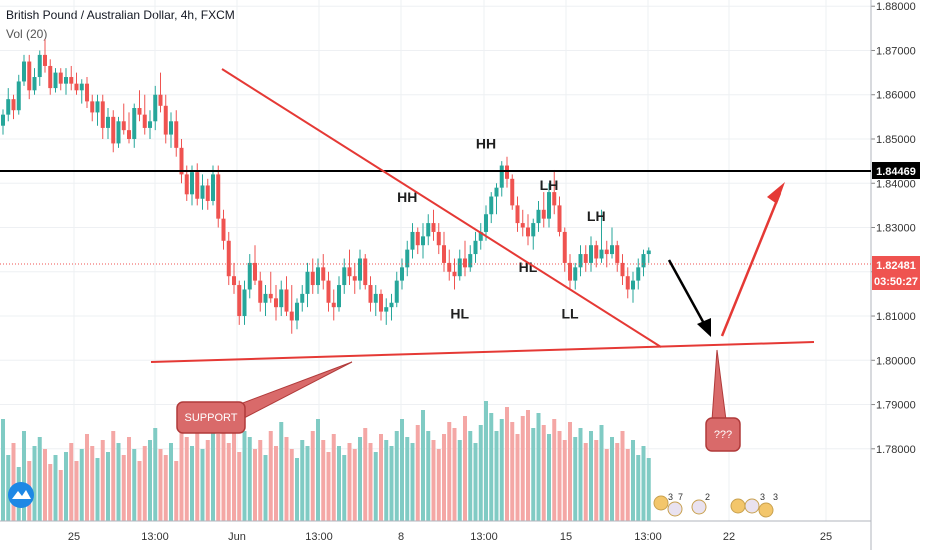 This screenshot has width=932, height=550. Describe the element at coordinates (570, 313) in the screenshot. I see `pattern-label-ll: LL` at that location.